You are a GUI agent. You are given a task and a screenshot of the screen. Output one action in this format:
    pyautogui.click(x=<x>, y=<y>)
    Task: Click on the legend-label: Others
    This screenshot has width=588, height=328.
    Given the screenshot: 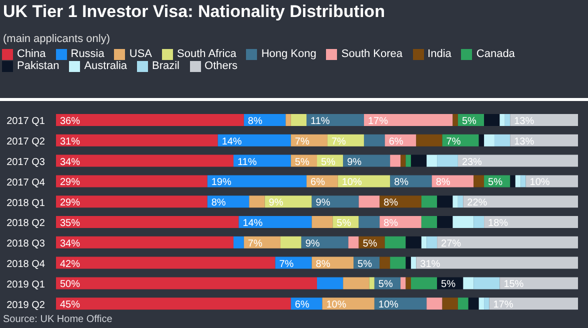 What is the action you would take?
    pyautogui.click(x=221, y=66)
    